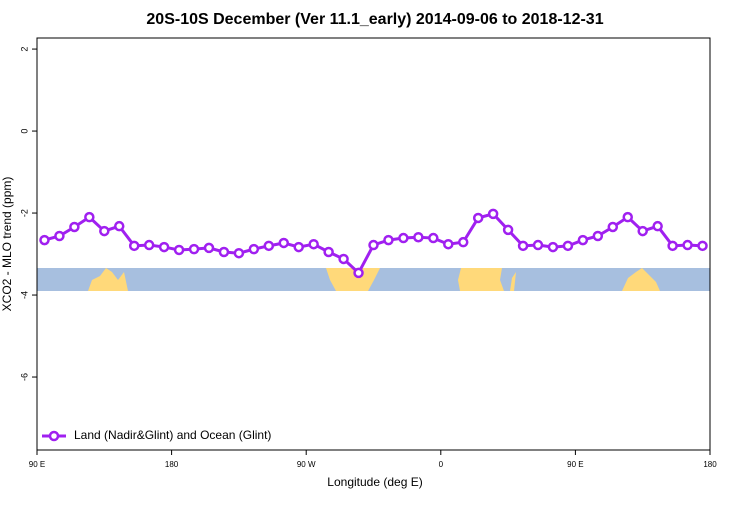 This screenshot has height=505, width=750. Describe the element at coordinates (306, 464) in the screenshot. I see `x-tick-label: 90 W` at that location.